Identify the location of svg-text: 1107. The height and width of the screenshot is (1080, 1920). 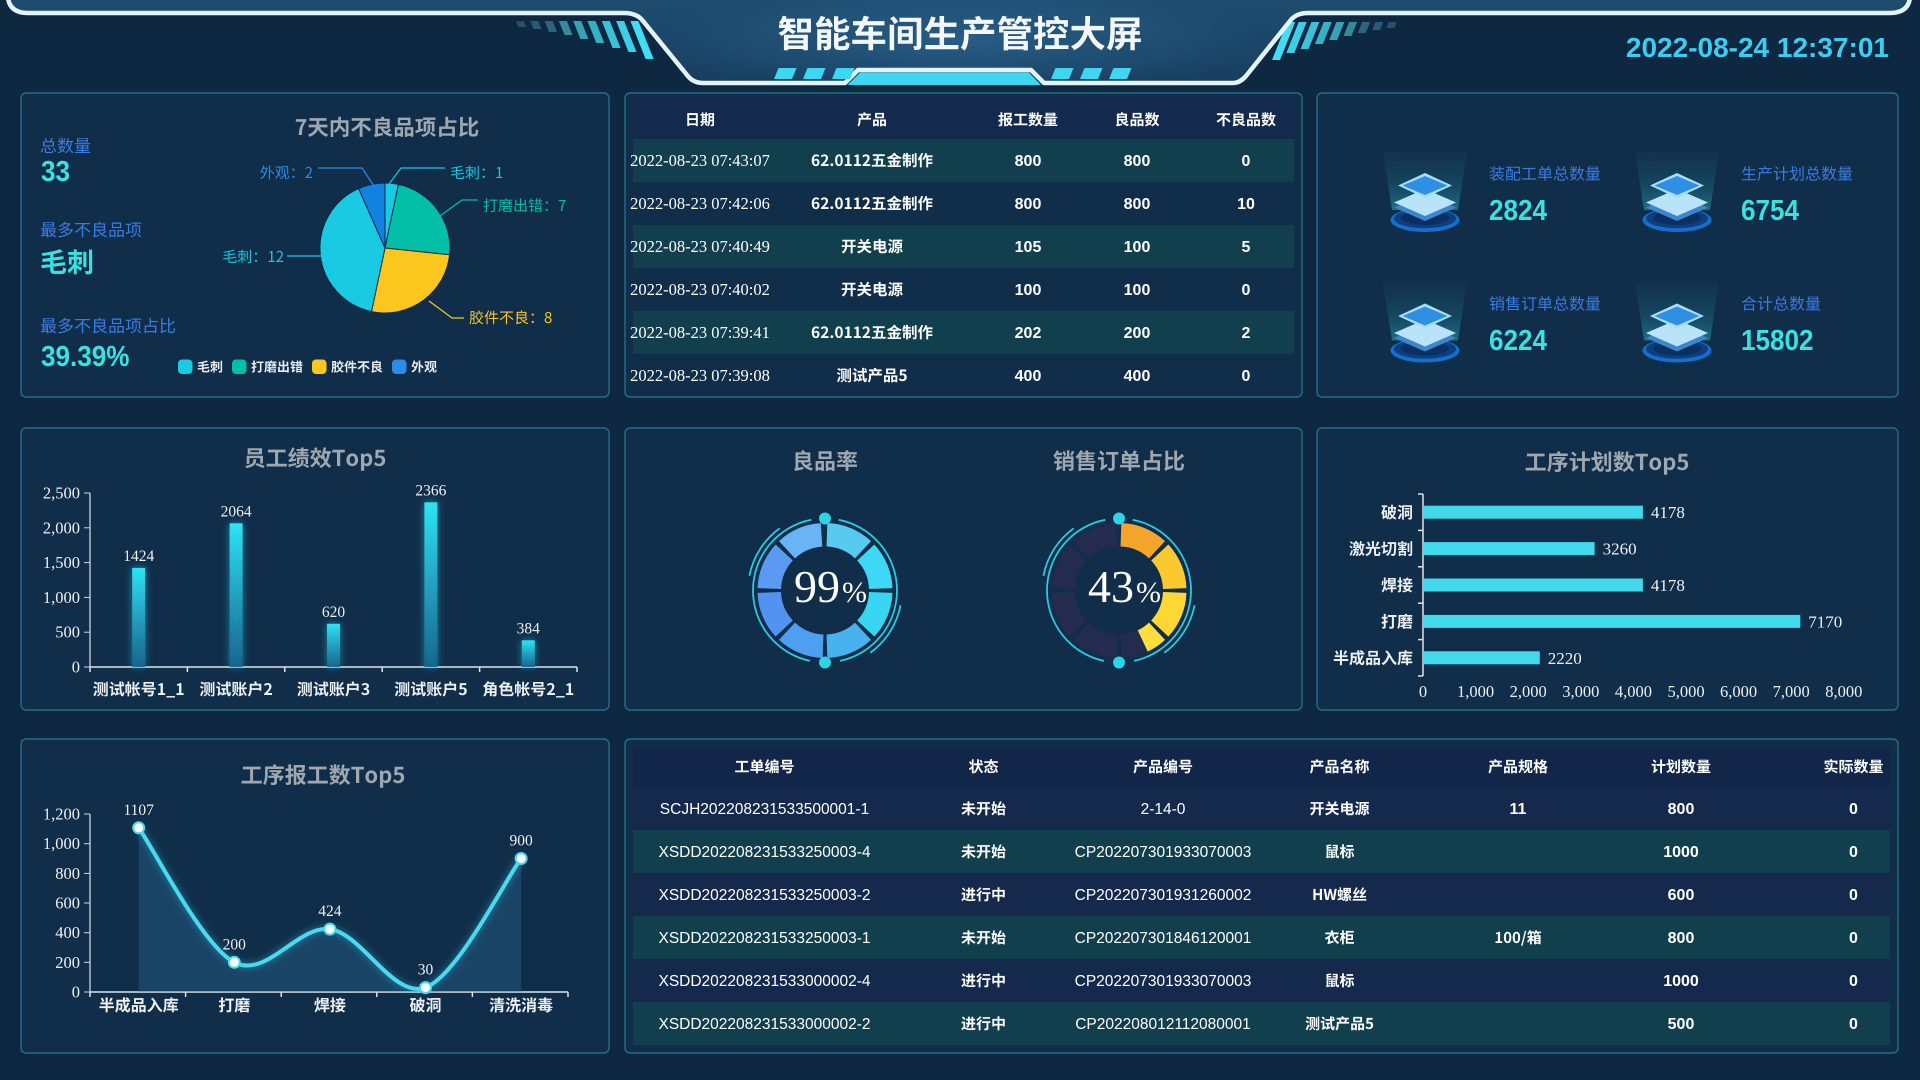
(138, 810).